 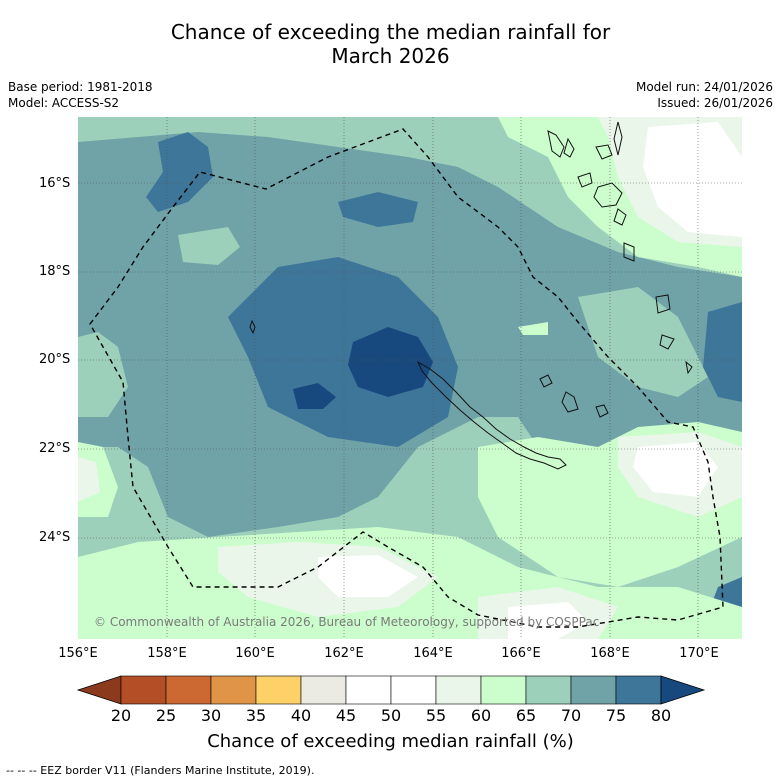 I want to click on colorbar-tick-75: 75, so click(x=616, y=715).